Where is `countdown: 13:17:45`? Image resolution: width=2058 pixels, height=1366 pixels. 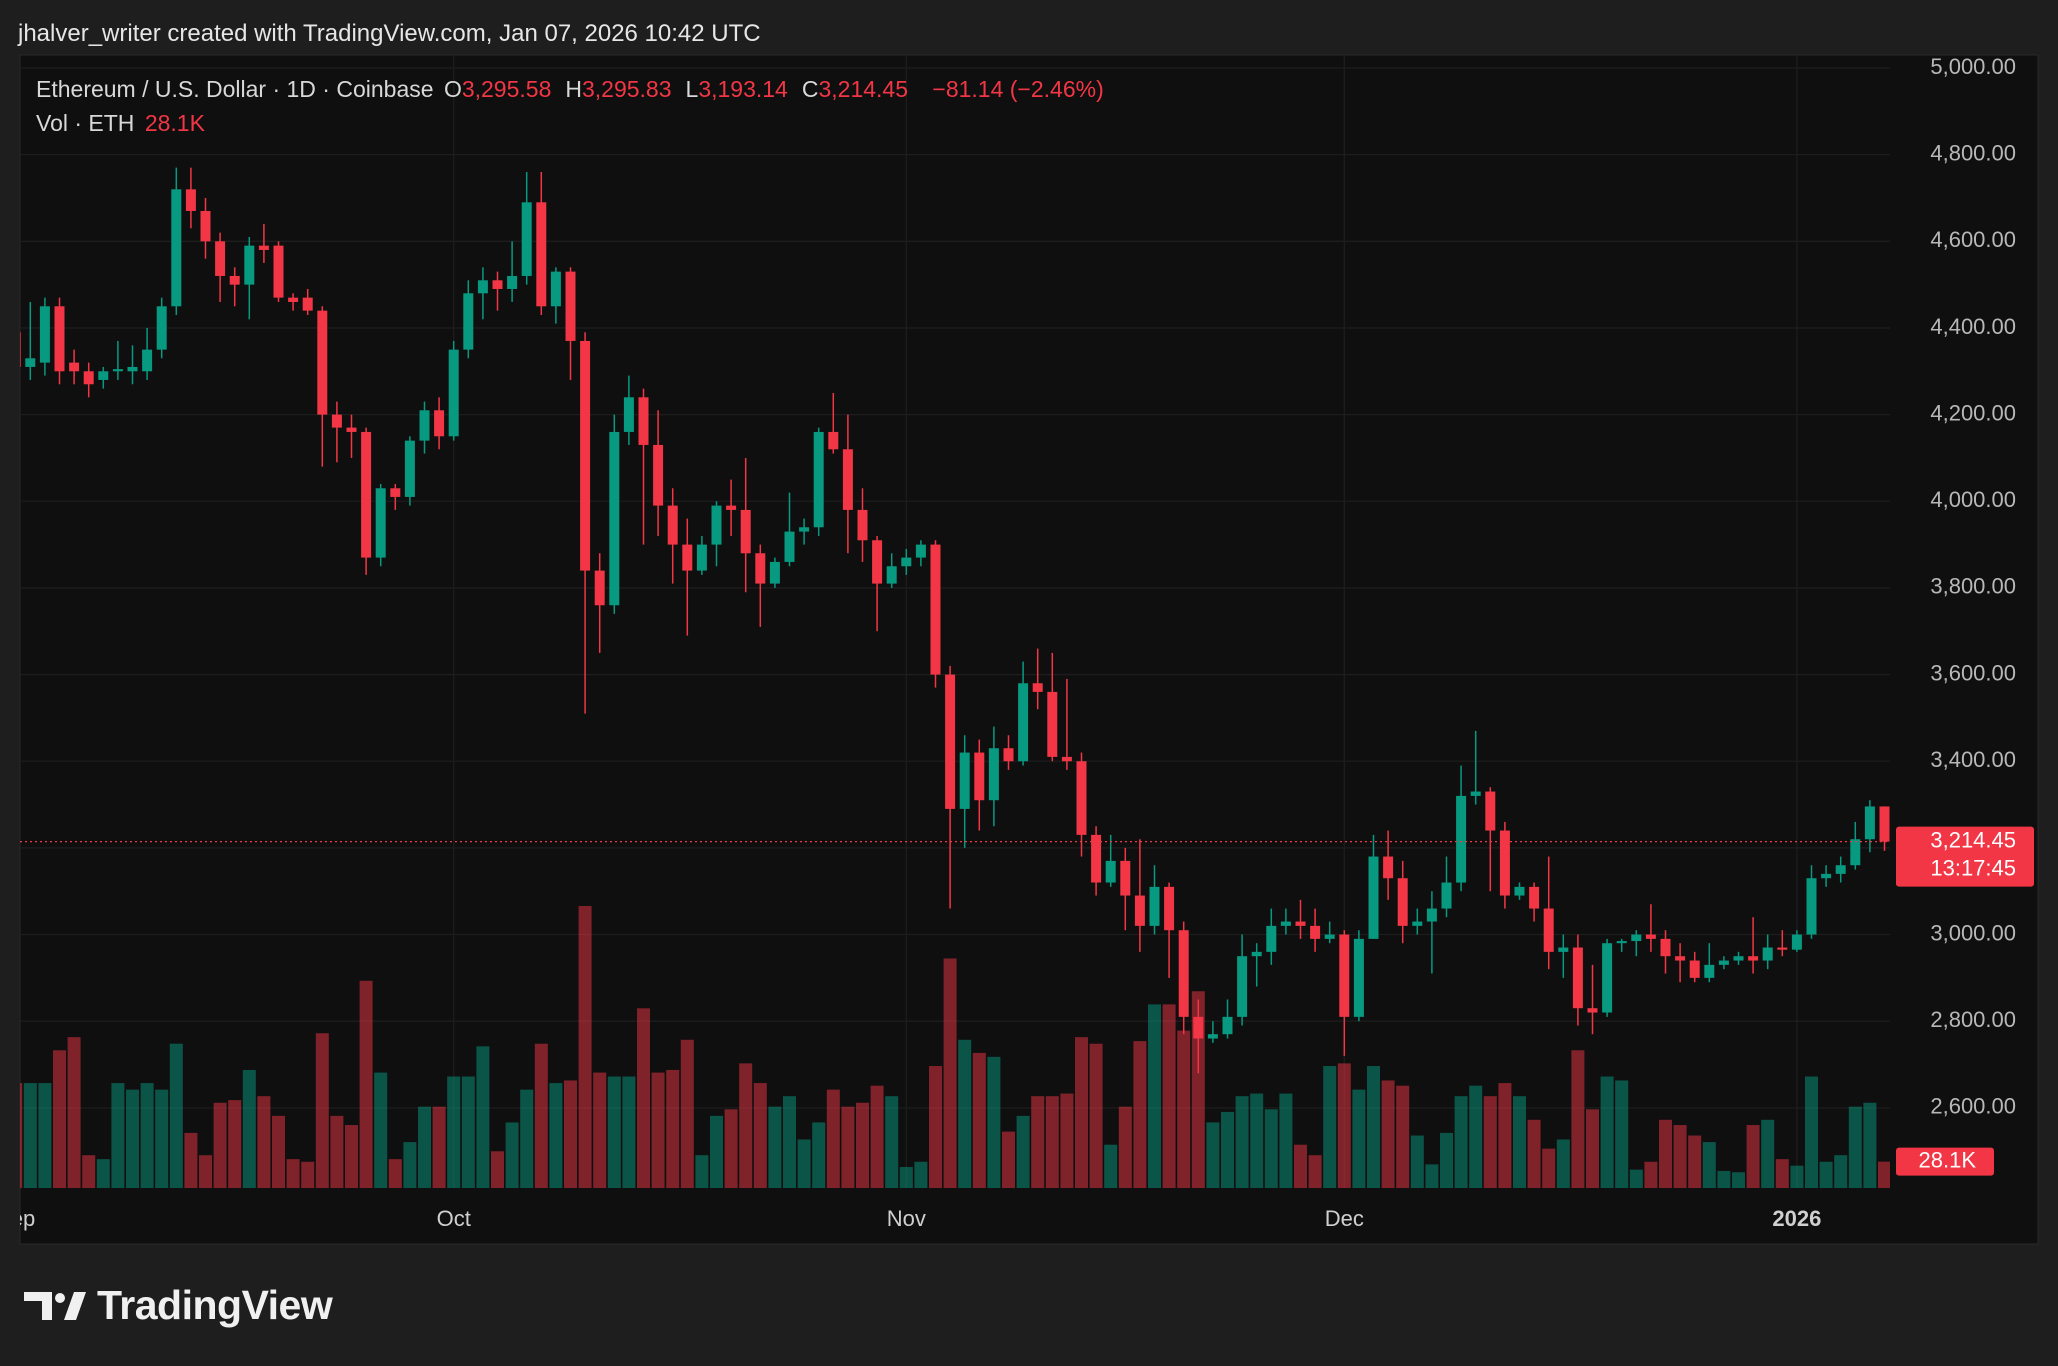
countdown: 13:17:45 is located at coordinates (1973, 867).